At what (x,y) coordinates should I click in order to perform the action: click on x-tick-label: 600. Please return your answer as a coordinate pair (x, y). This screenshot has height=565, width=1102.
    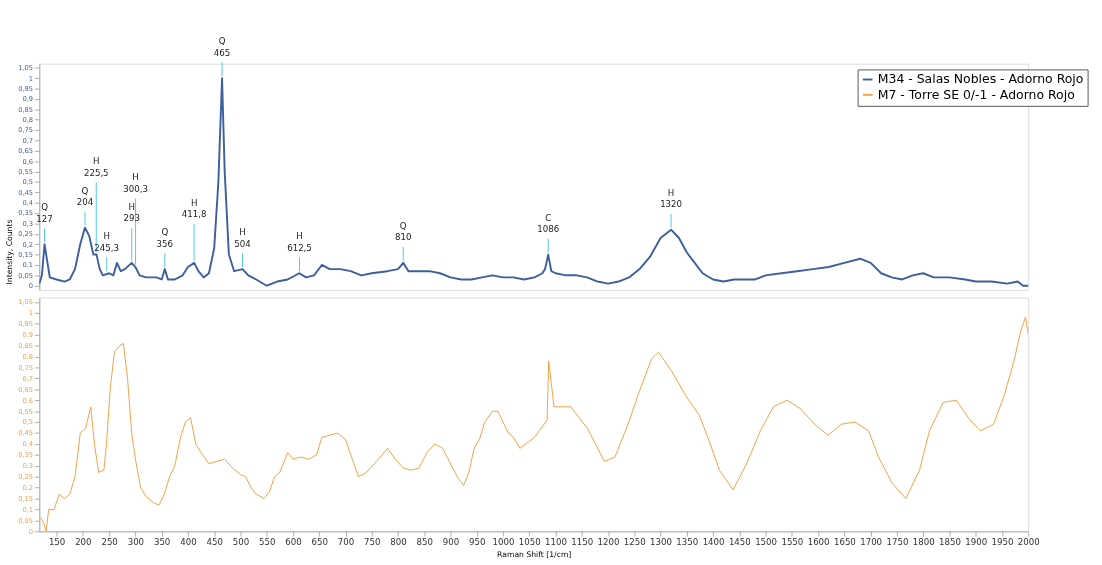
    Looking at the image, I should click on (293, 542).